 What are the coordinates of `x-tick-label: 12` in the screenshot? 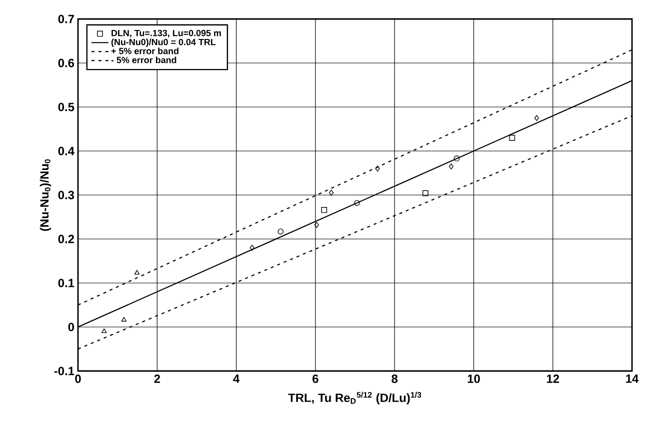 It's located at (553, 378).